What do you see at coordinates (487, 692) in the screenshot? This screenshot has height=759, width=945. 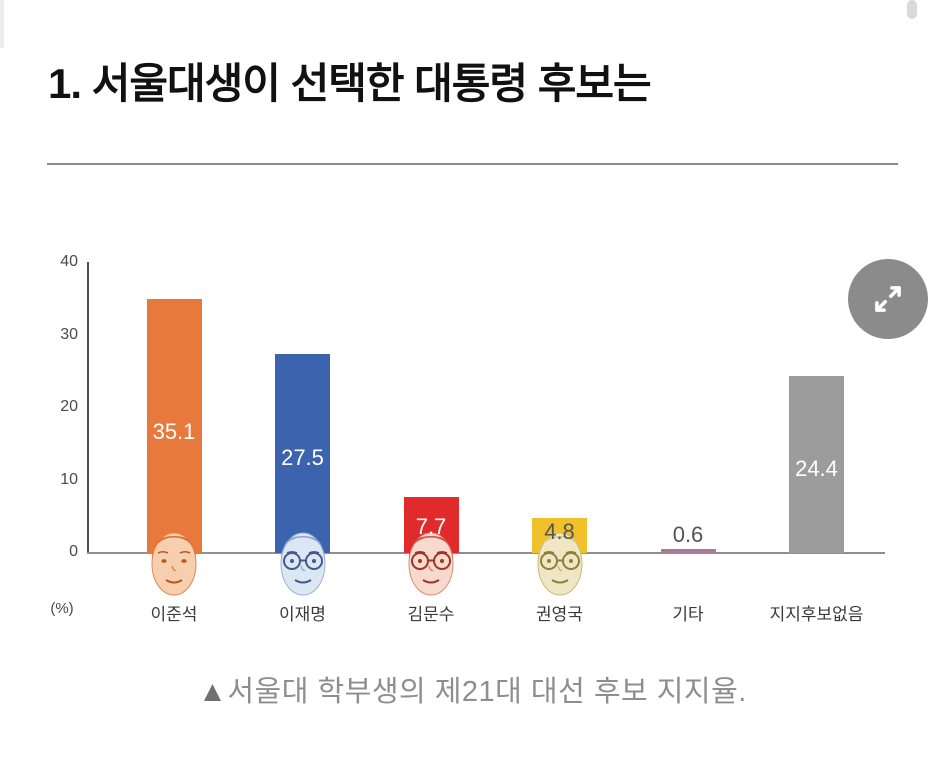 I see `caption-text: 서울대 학부생의 제21대 대선 후보 지지율.` at bounding box center [487, 692].